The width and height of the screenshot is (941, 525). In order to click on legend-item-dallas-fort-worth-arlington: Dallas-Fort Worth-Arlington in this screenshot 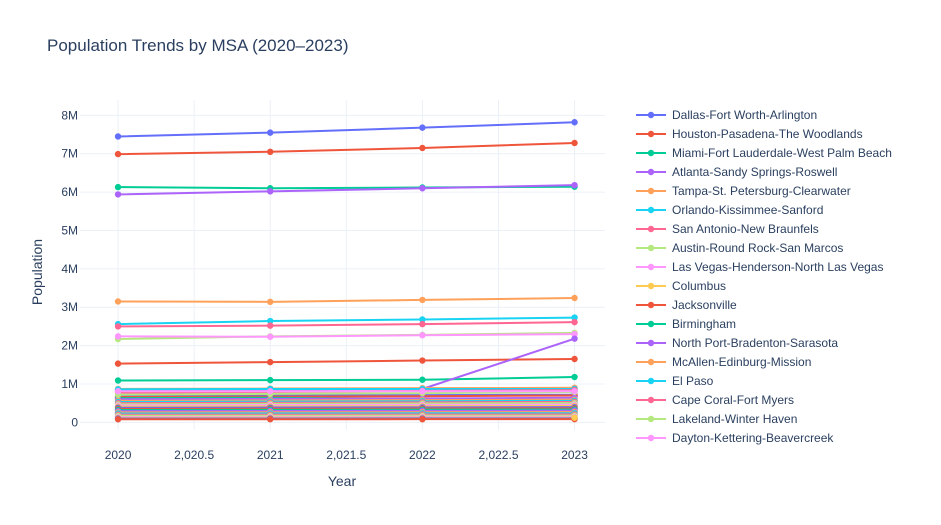, I will do `click(726, 115)`.